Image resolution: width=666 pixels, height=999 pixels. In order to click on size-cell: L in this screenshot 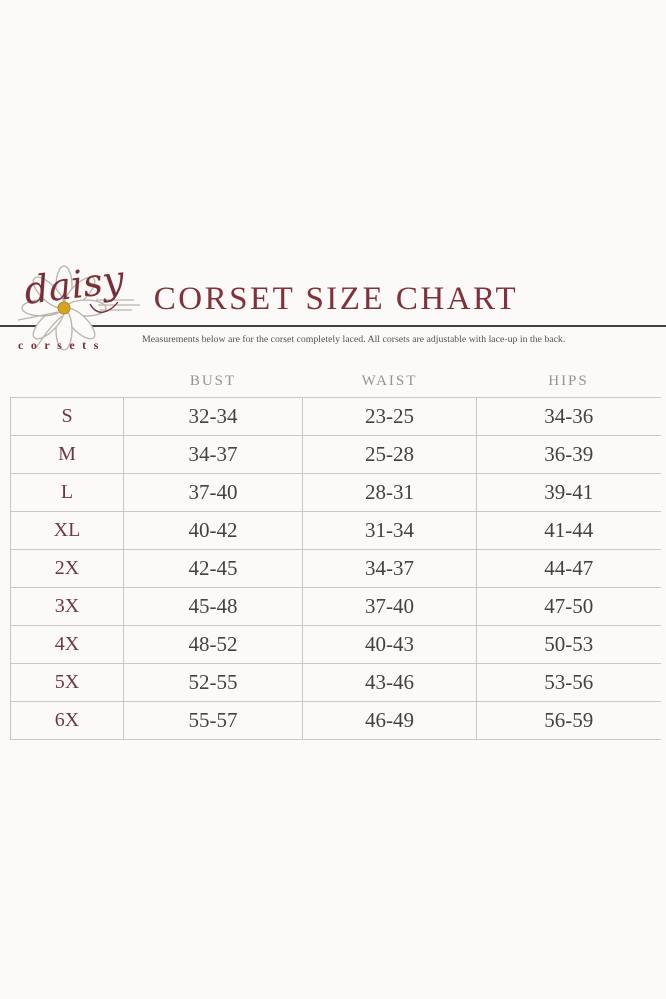, I will do `click(67, 492)`.